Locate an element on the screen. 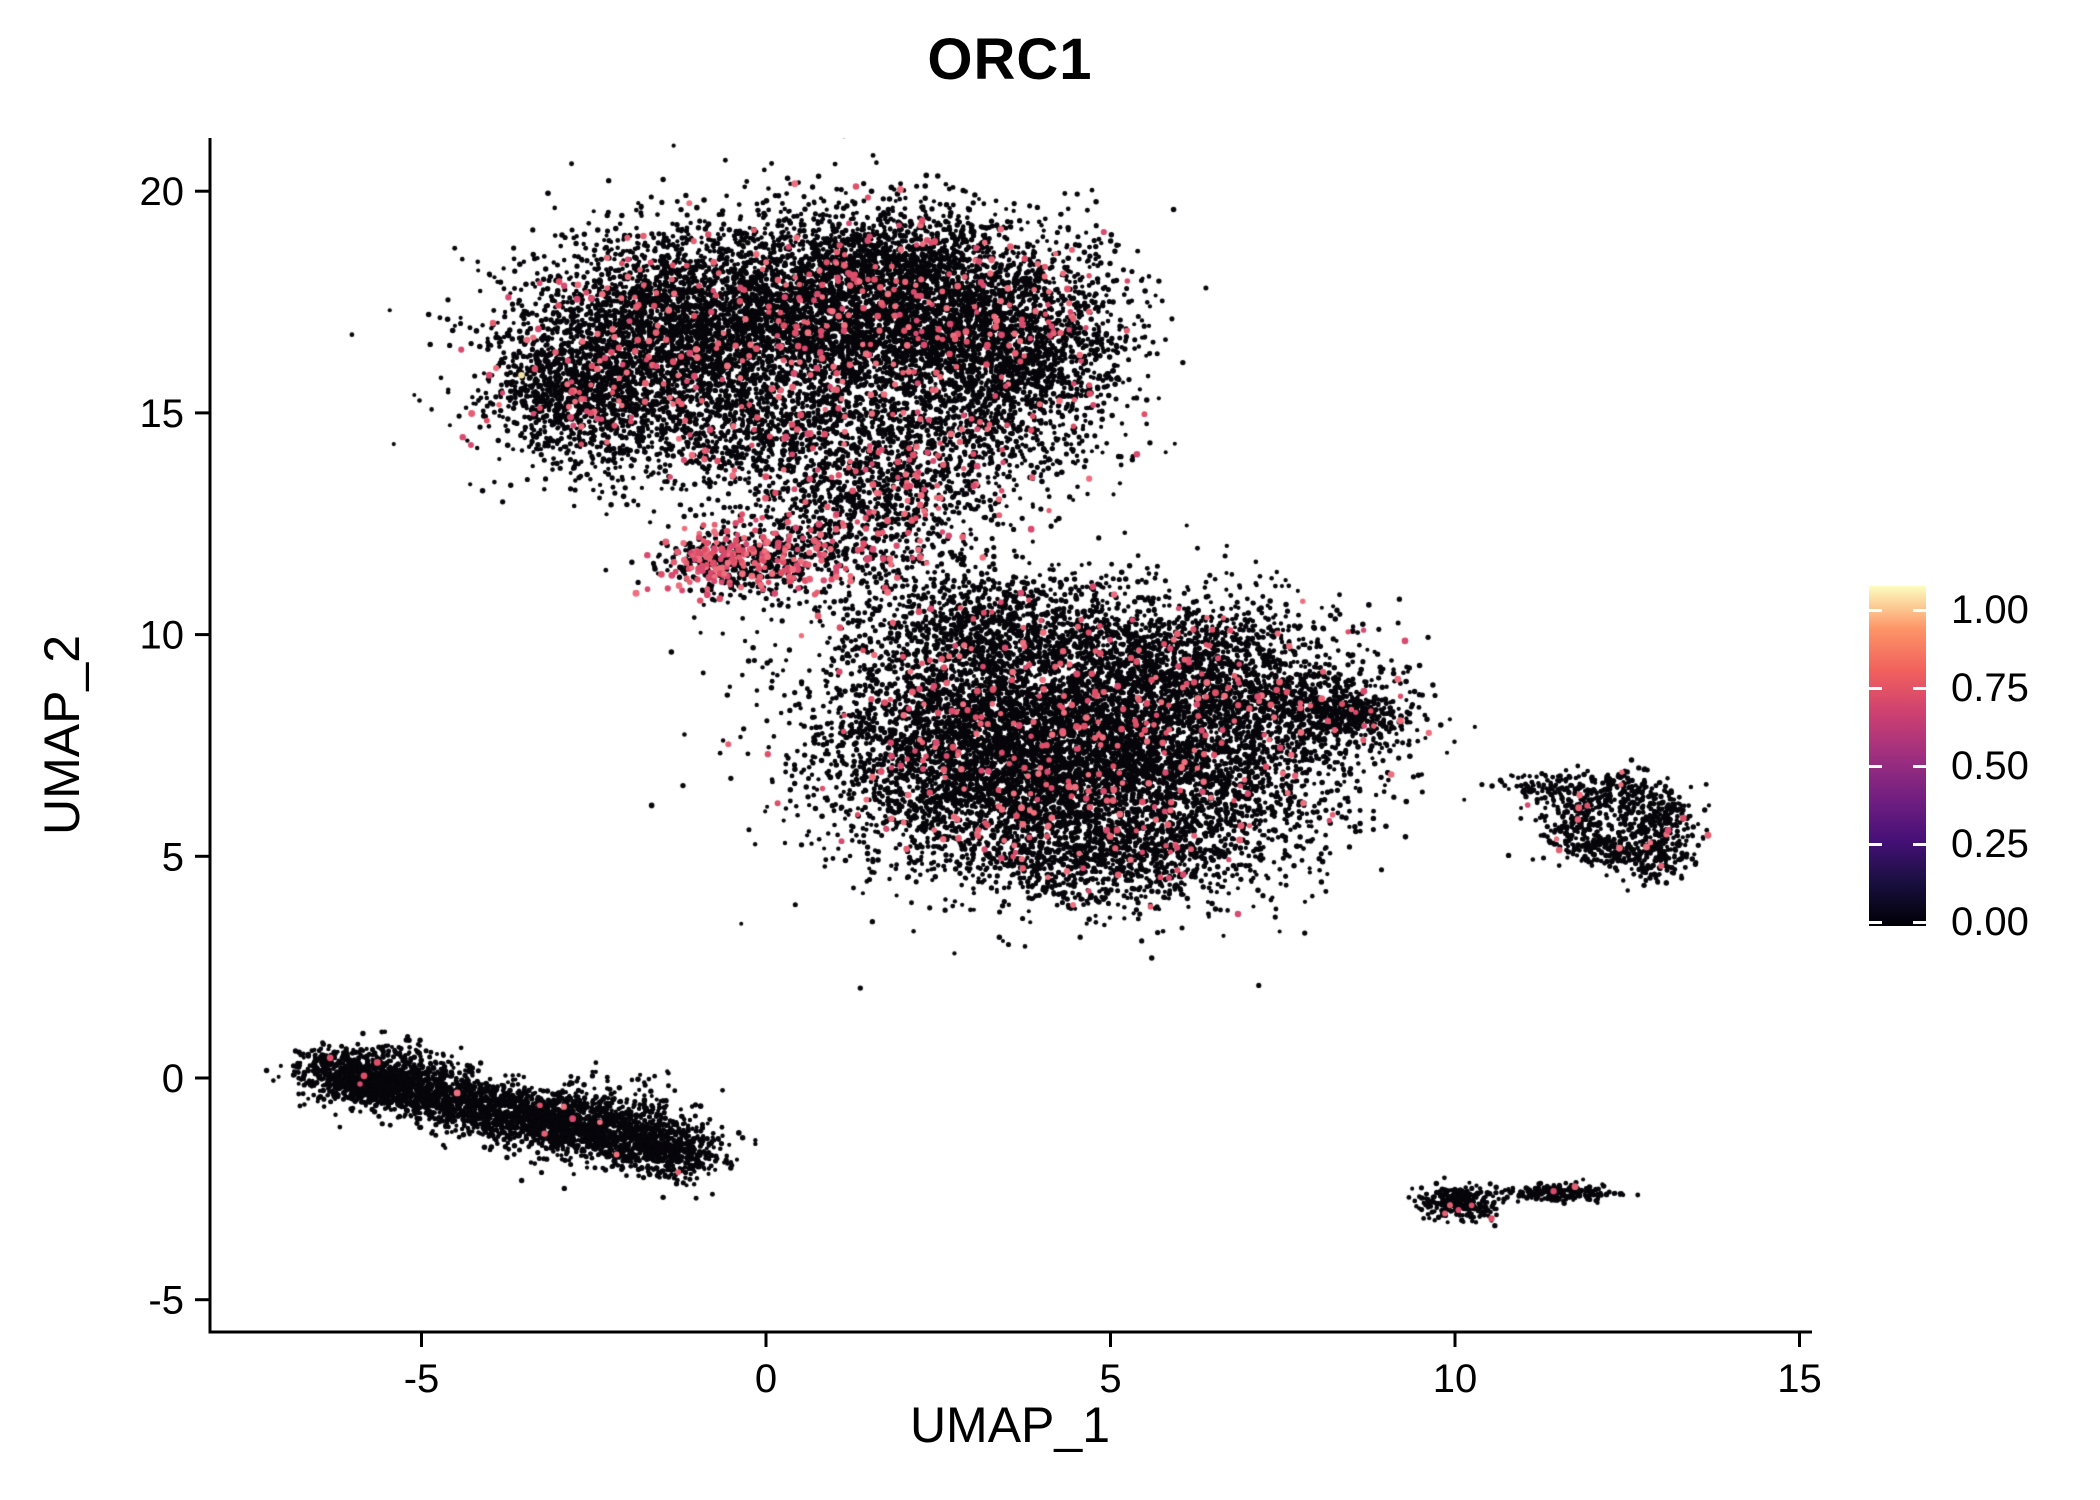 This screenshot has width=2100, height=1500. colorbar-tick-label: 0.50 is located at coordinates (1990, 766).